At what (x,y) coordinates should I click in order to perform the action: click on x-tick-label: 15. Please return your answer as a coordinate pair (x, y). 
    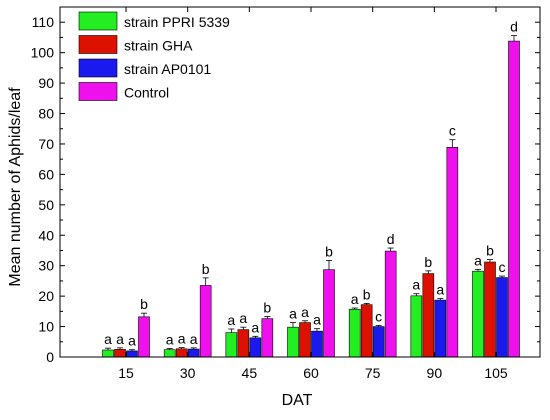
    Looking at the image, I should click on (126, 373).